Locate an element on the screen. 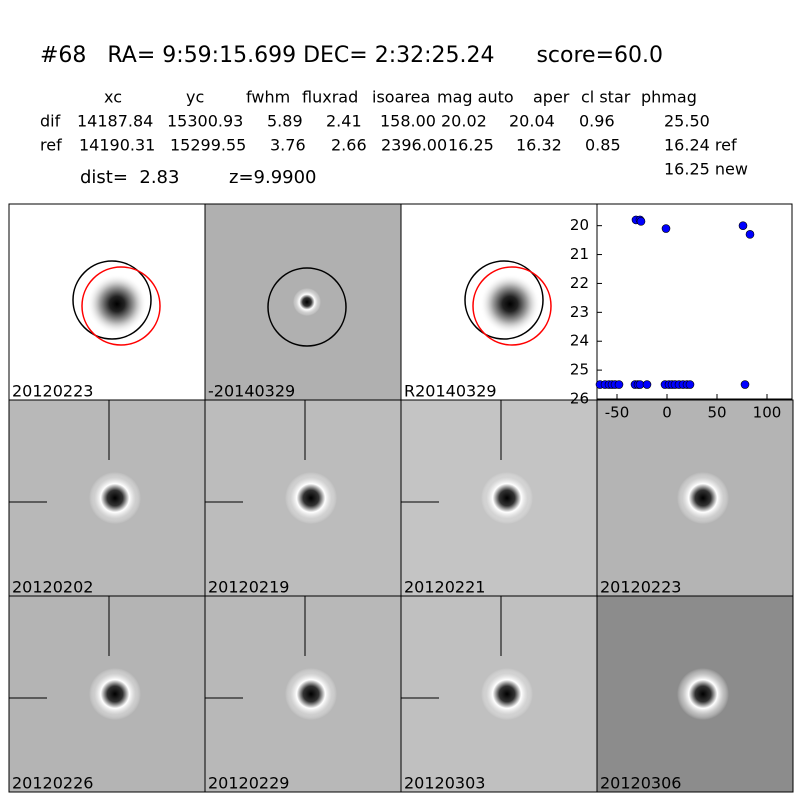  cell: 5.89 is located at coordinates (285, 121).